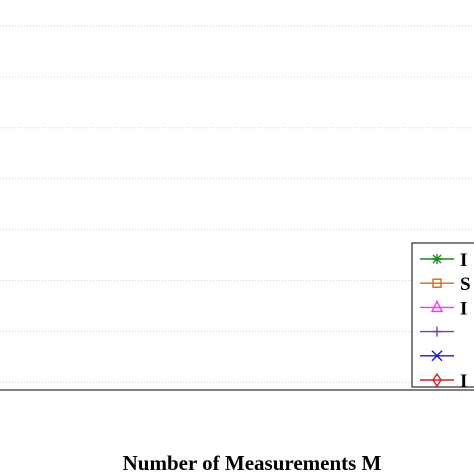 The image size is (474, 474). What do you see at coordinates (252, 462) in the screenshot?
I see `x-axis-label: Number of Measurements M` at bounding box center [252, 462].